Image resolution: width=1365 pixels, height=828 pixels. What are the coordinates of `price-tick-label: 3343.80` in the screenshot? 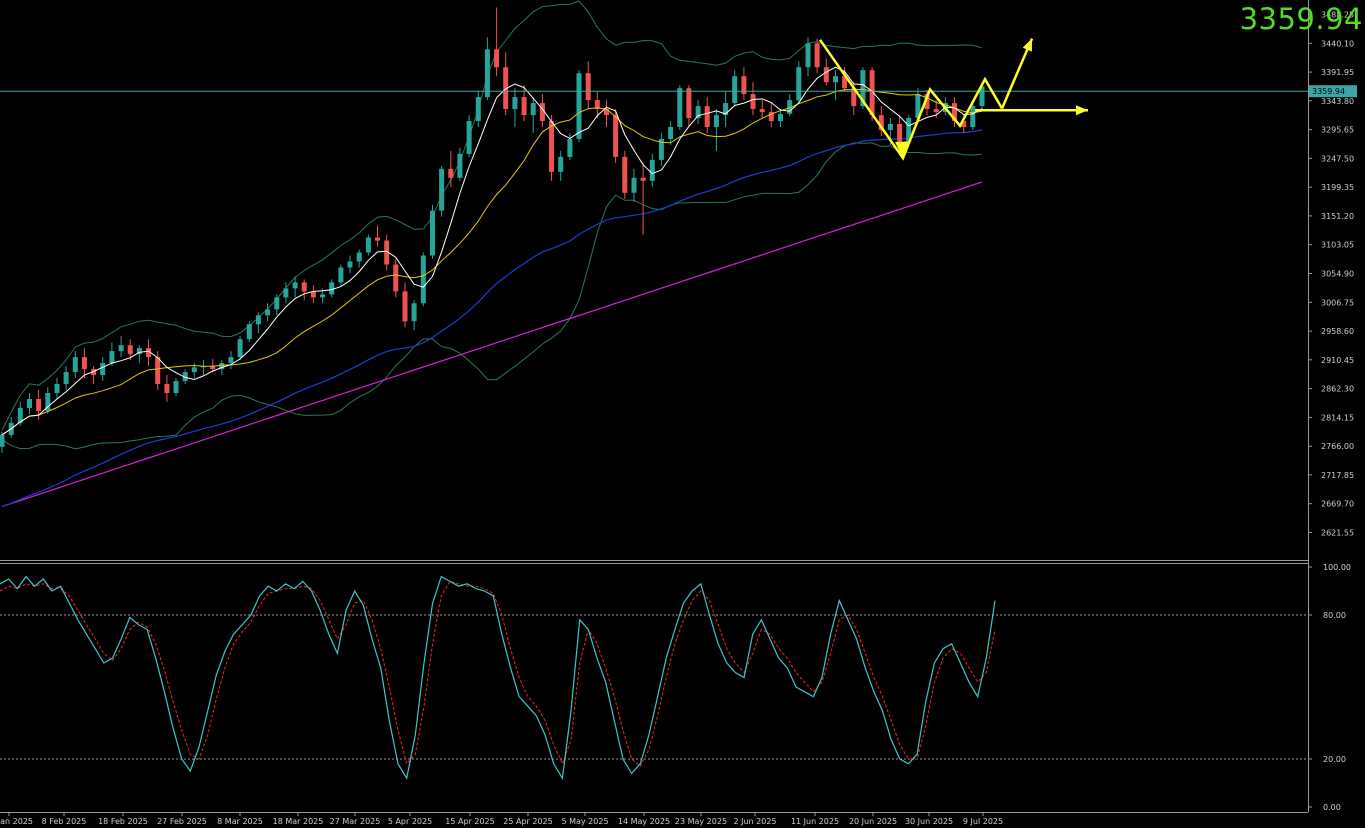 It's located at (1337, 101).